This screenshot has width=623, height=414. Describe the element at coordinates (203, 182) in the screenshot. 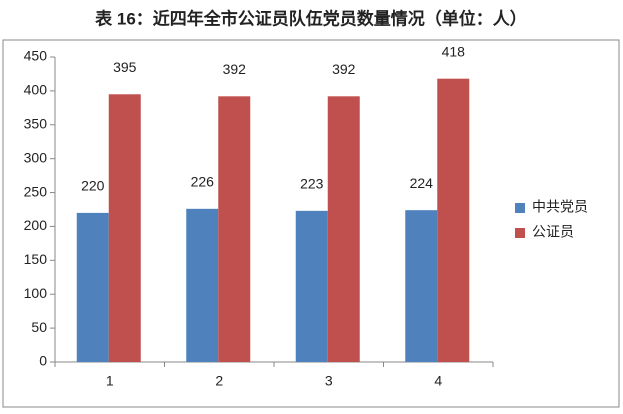

I see `data-label: 226` at that location.